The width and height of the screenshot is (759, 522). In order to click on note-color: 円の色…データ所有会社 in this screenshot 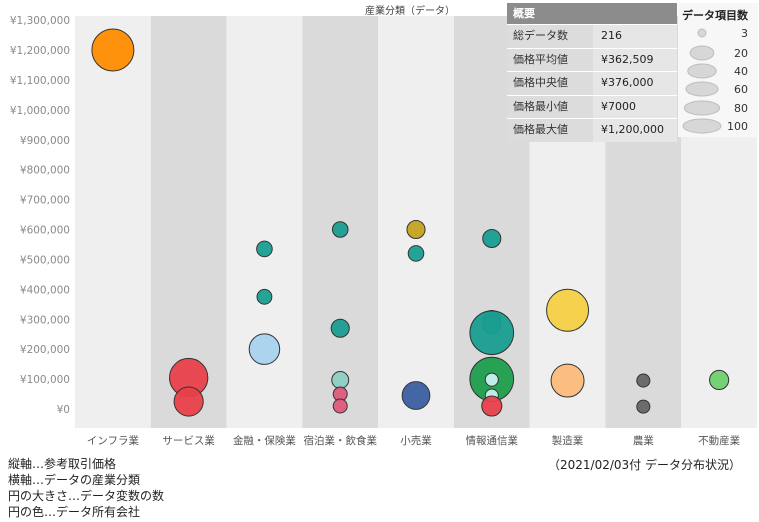, I will do `click(74, 512)`.